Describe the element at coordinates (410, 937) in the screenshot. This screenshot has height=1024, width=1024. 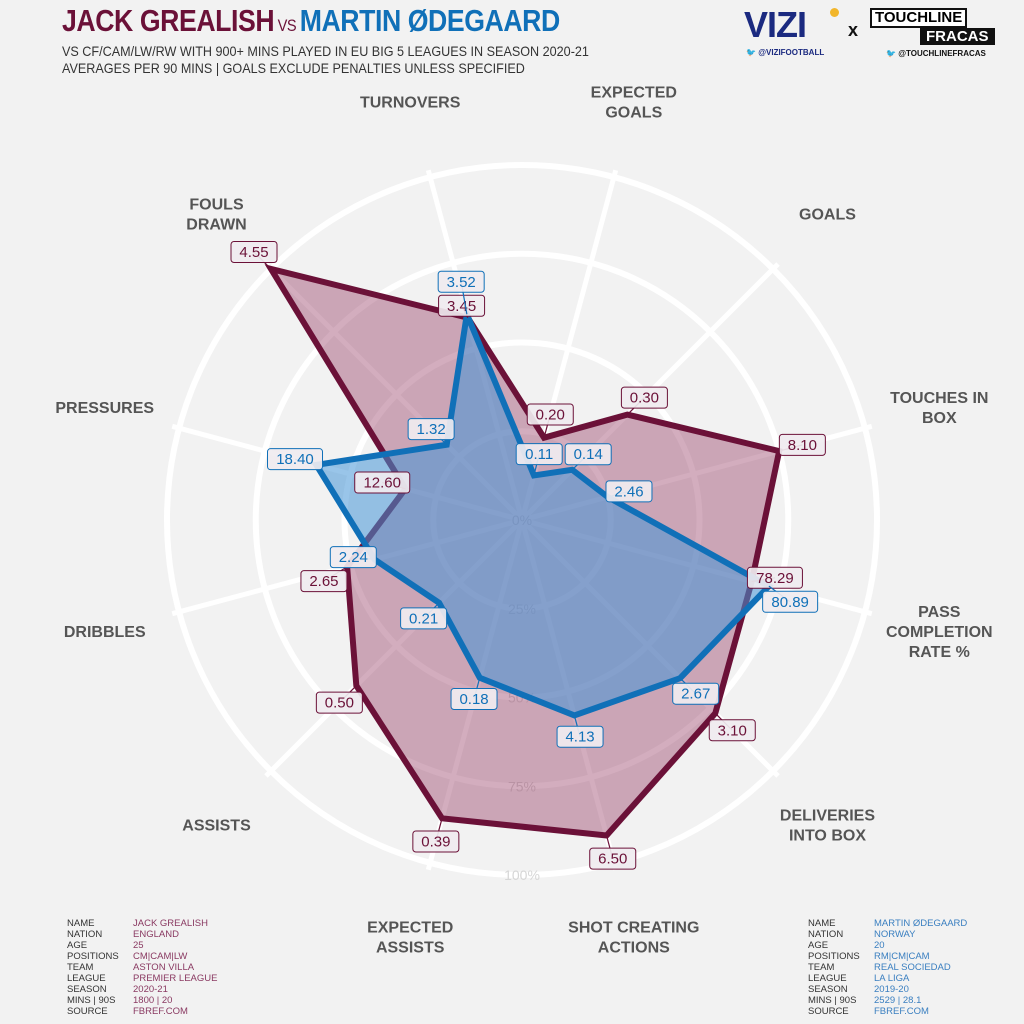
I see `axis-label: EXPECTED ASSISTS` at that location.